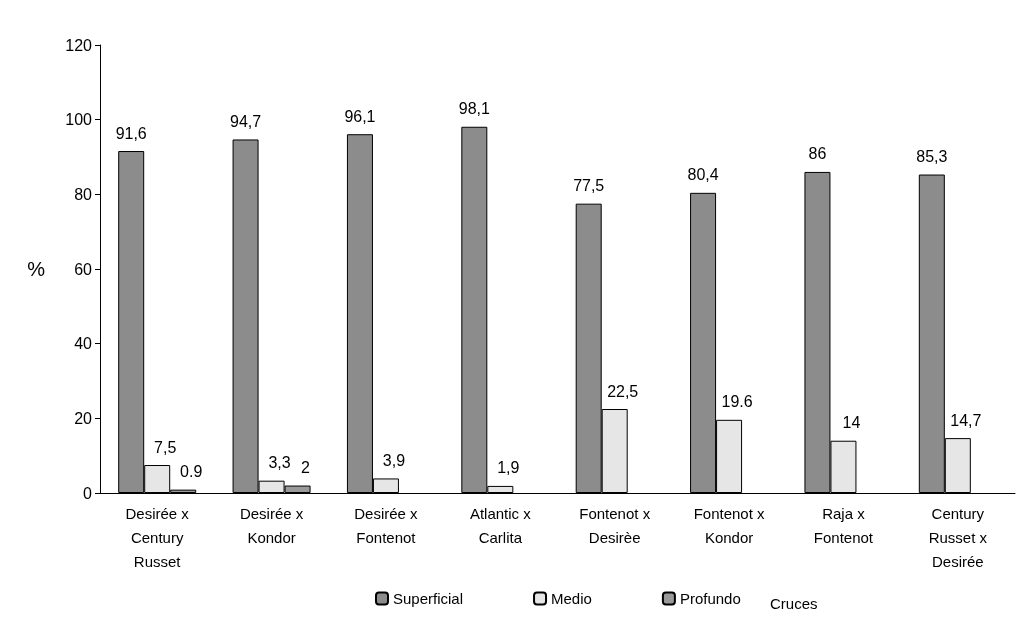 Image resolution: width=1035 pixels, height=623 pixels. What do you see at coordinates (615, 525) in the screenshot?
I see `x-tick-label: Fontenot x Desirèe` at bounding box center [615, 525].